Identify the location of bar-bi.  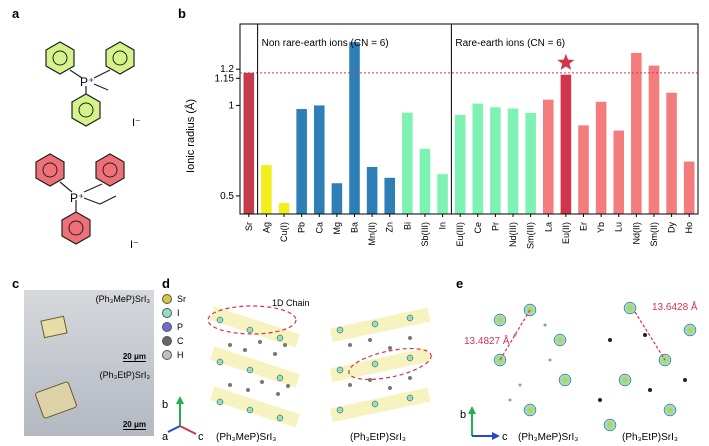
(407, 163).